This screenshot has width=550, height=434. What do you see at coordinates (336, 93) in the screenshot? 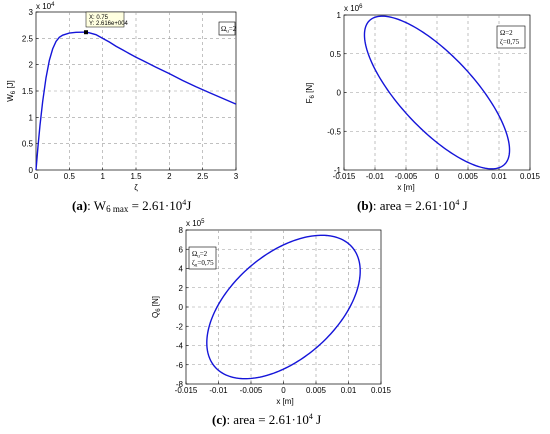
I see `plot-b-yticks: -1 -0.5 0 0.5 1` at bounding box center [336, 93].